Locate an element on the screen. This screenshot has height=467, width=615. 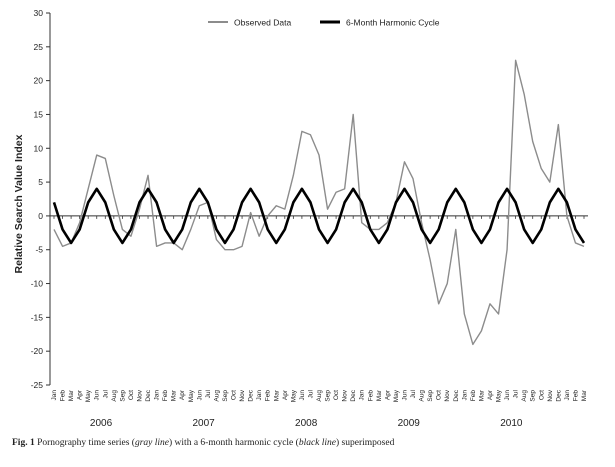
legend-label-observed: Observed Data is located at coordinates (262, 23).